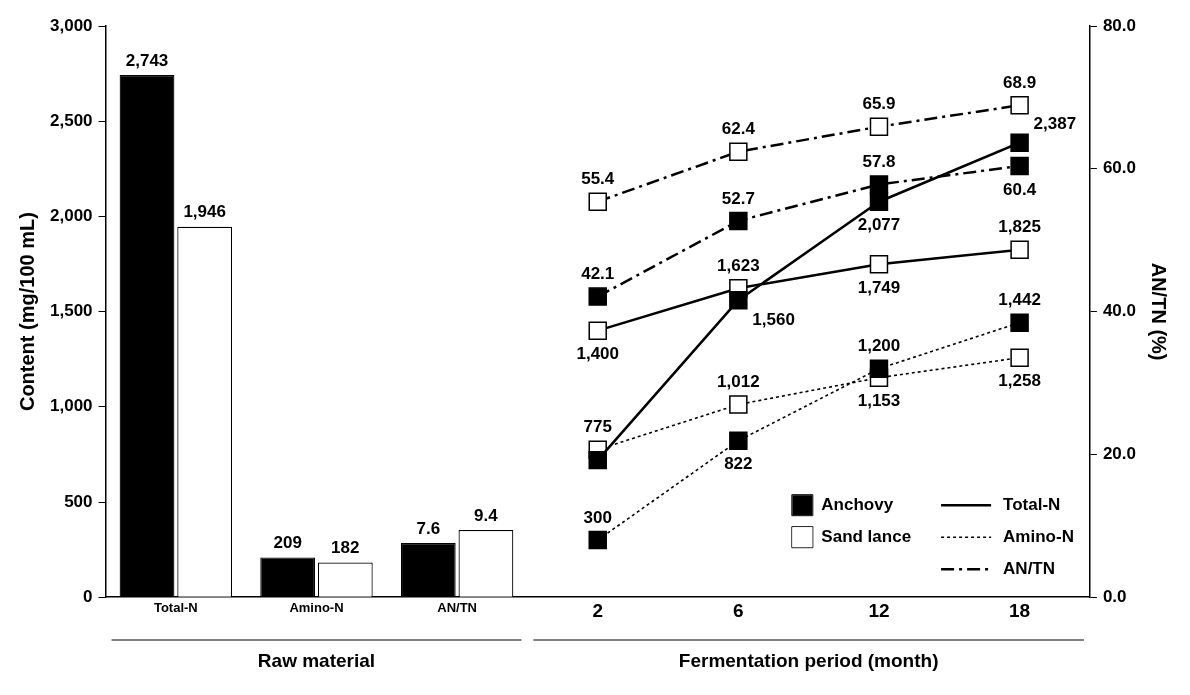  I want to click on data-label: 60.4, so click(1020, 189).